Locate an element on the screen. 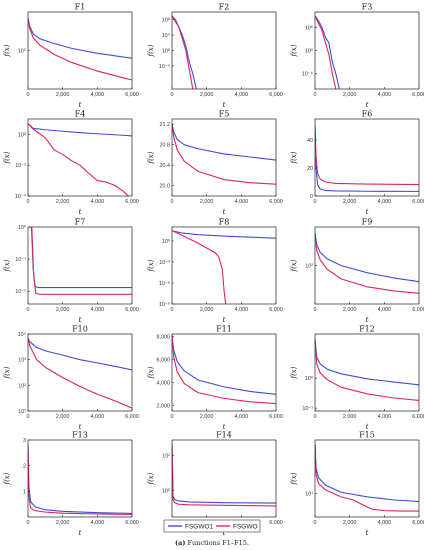 The width and height of the screenshot is (424, 550). legend-box is located at coordinates (212, 526).